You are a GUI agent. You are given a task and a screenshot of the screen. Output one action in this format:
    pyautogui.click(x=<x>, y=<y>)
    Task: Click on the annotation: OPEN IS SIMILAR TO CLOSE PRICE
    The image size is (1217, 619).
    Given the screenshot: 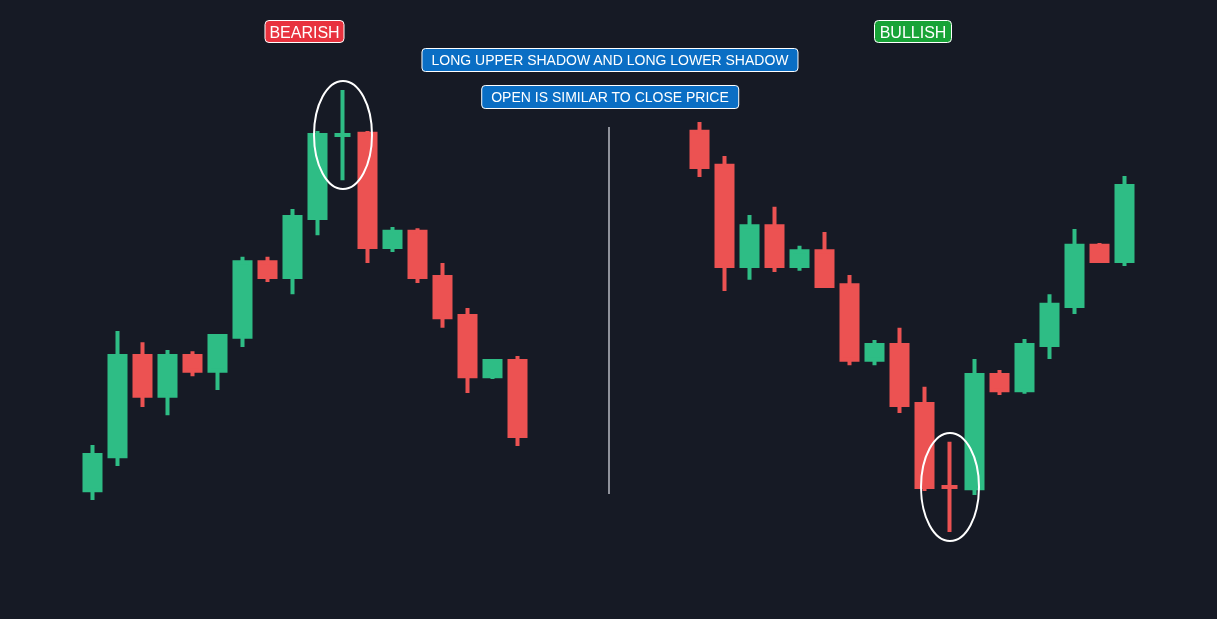 What is the action you would take?
    pyautogui.click(x=610, y=97)
    